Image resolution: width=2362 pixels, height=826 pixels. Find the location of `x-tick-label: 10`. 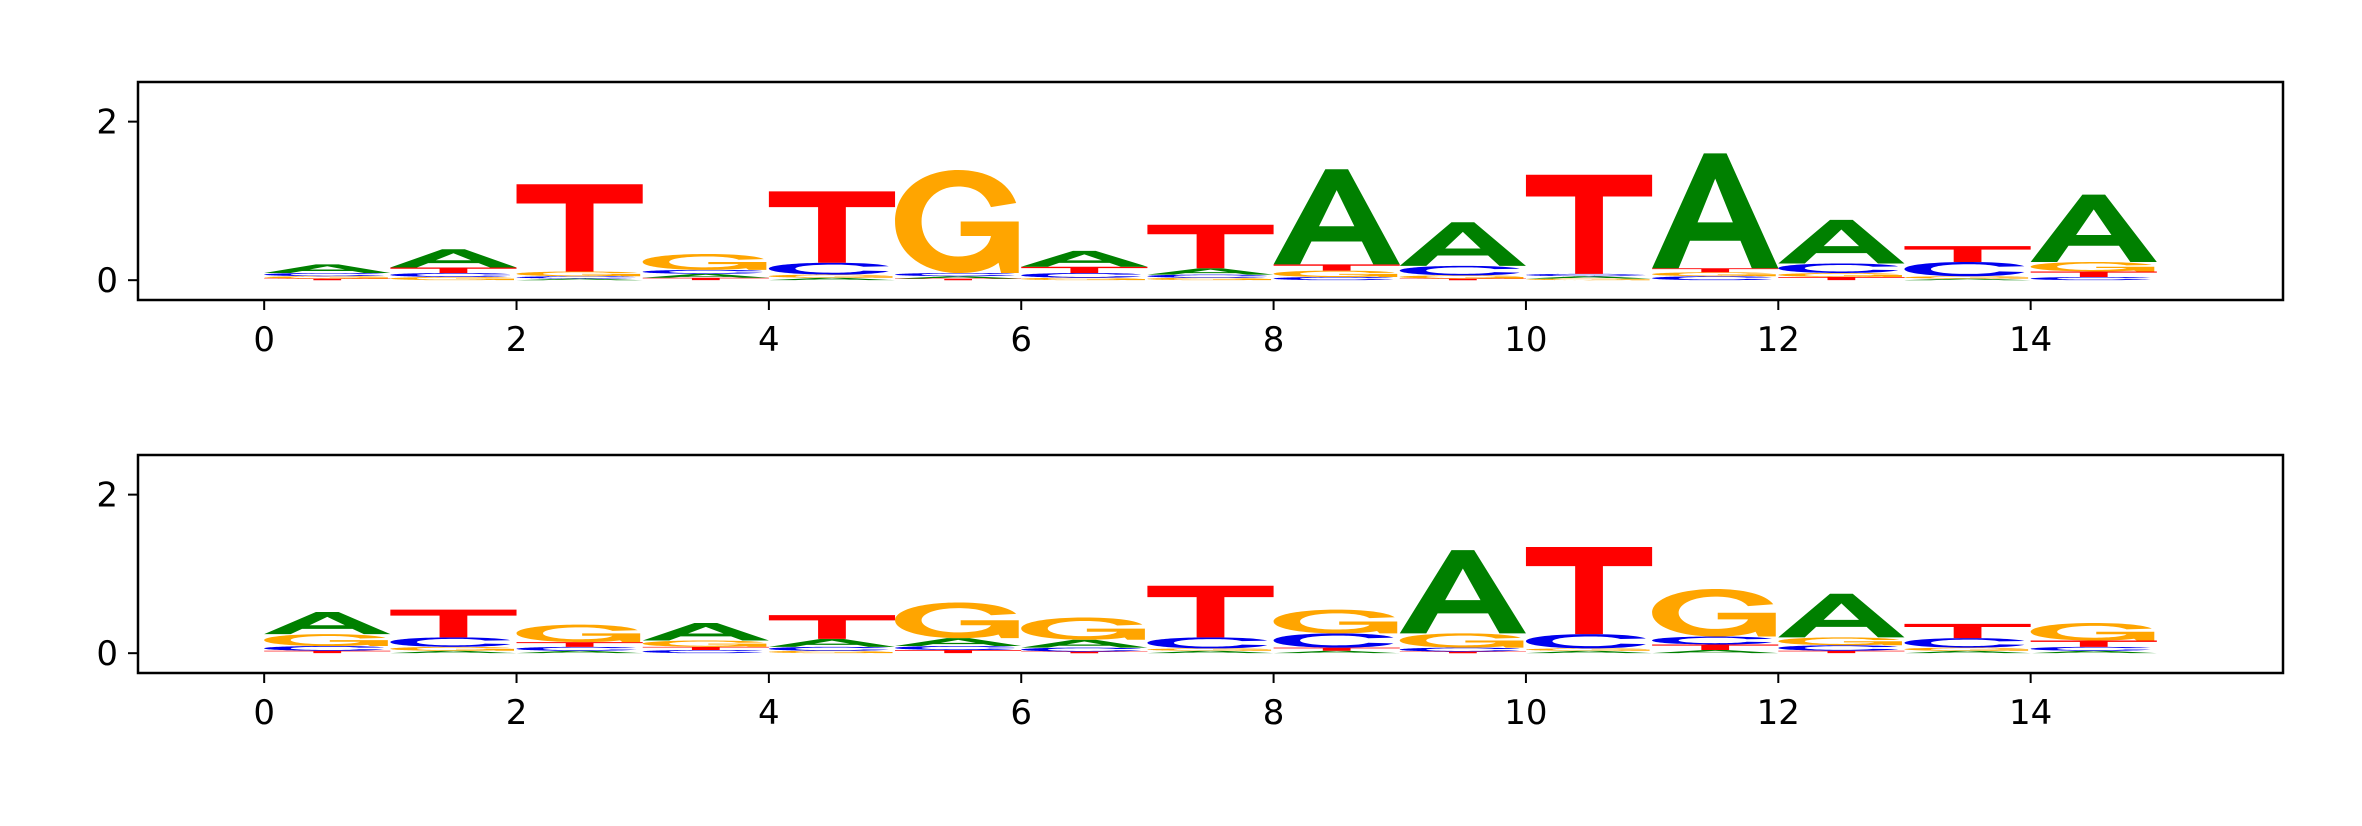

x-tick-label: 10 is located at coordinates (1525, 713).